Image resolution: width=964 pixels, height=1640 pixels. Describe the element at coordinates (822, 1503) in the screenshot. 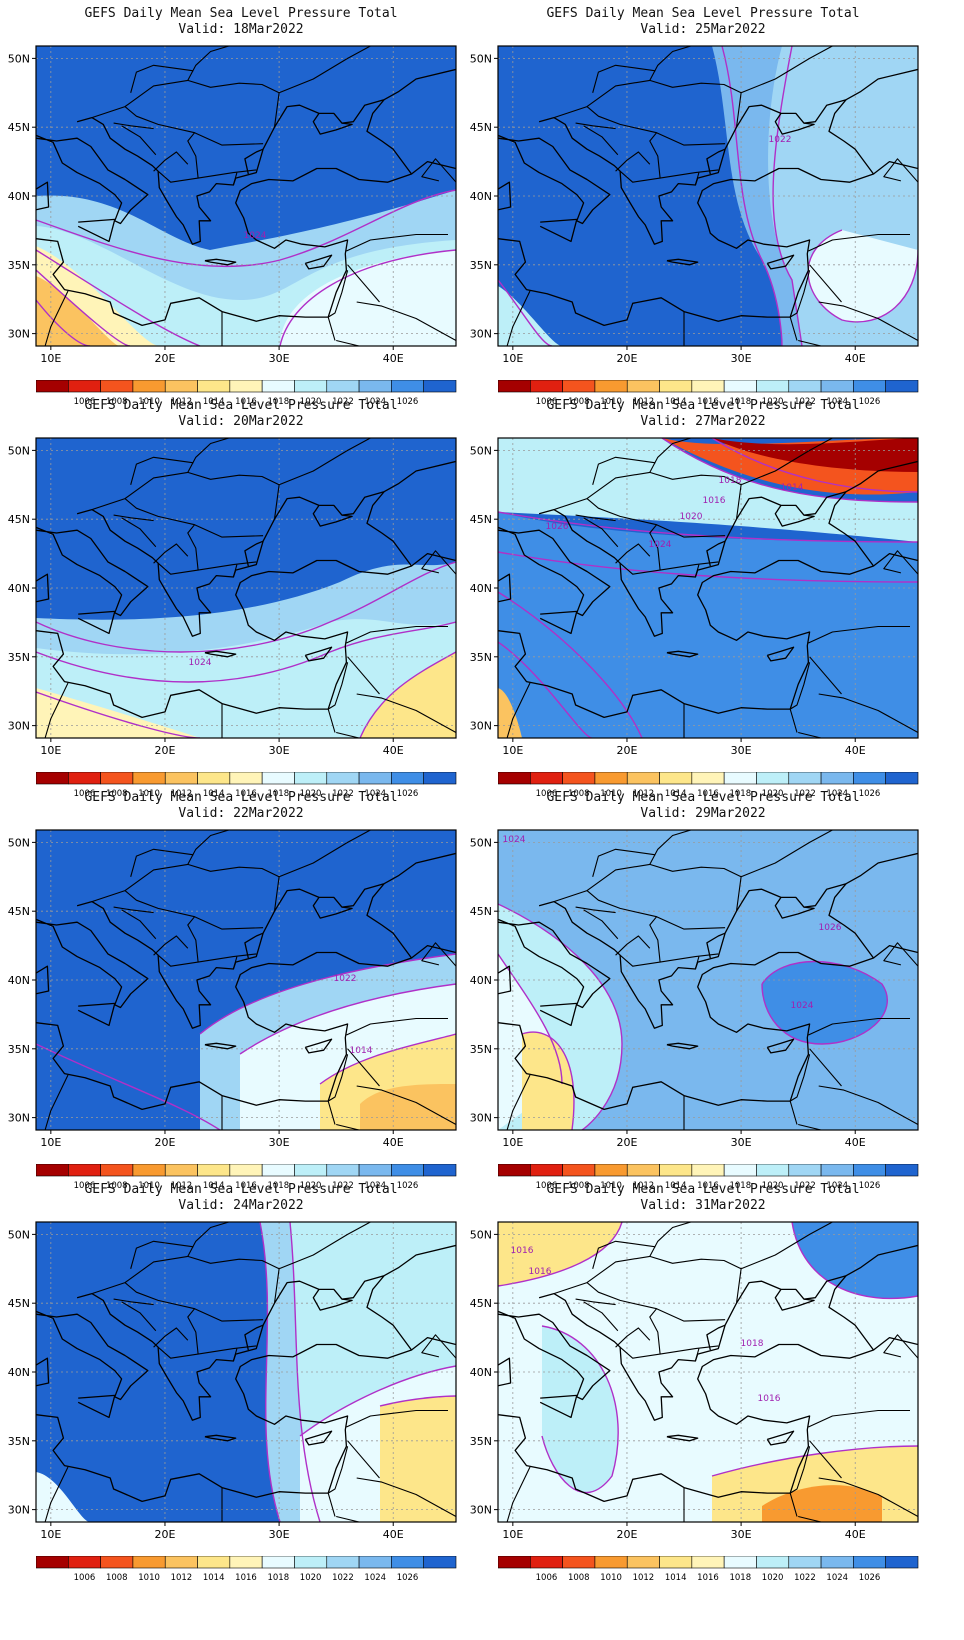

I see `pressure-fill-band` at that location.